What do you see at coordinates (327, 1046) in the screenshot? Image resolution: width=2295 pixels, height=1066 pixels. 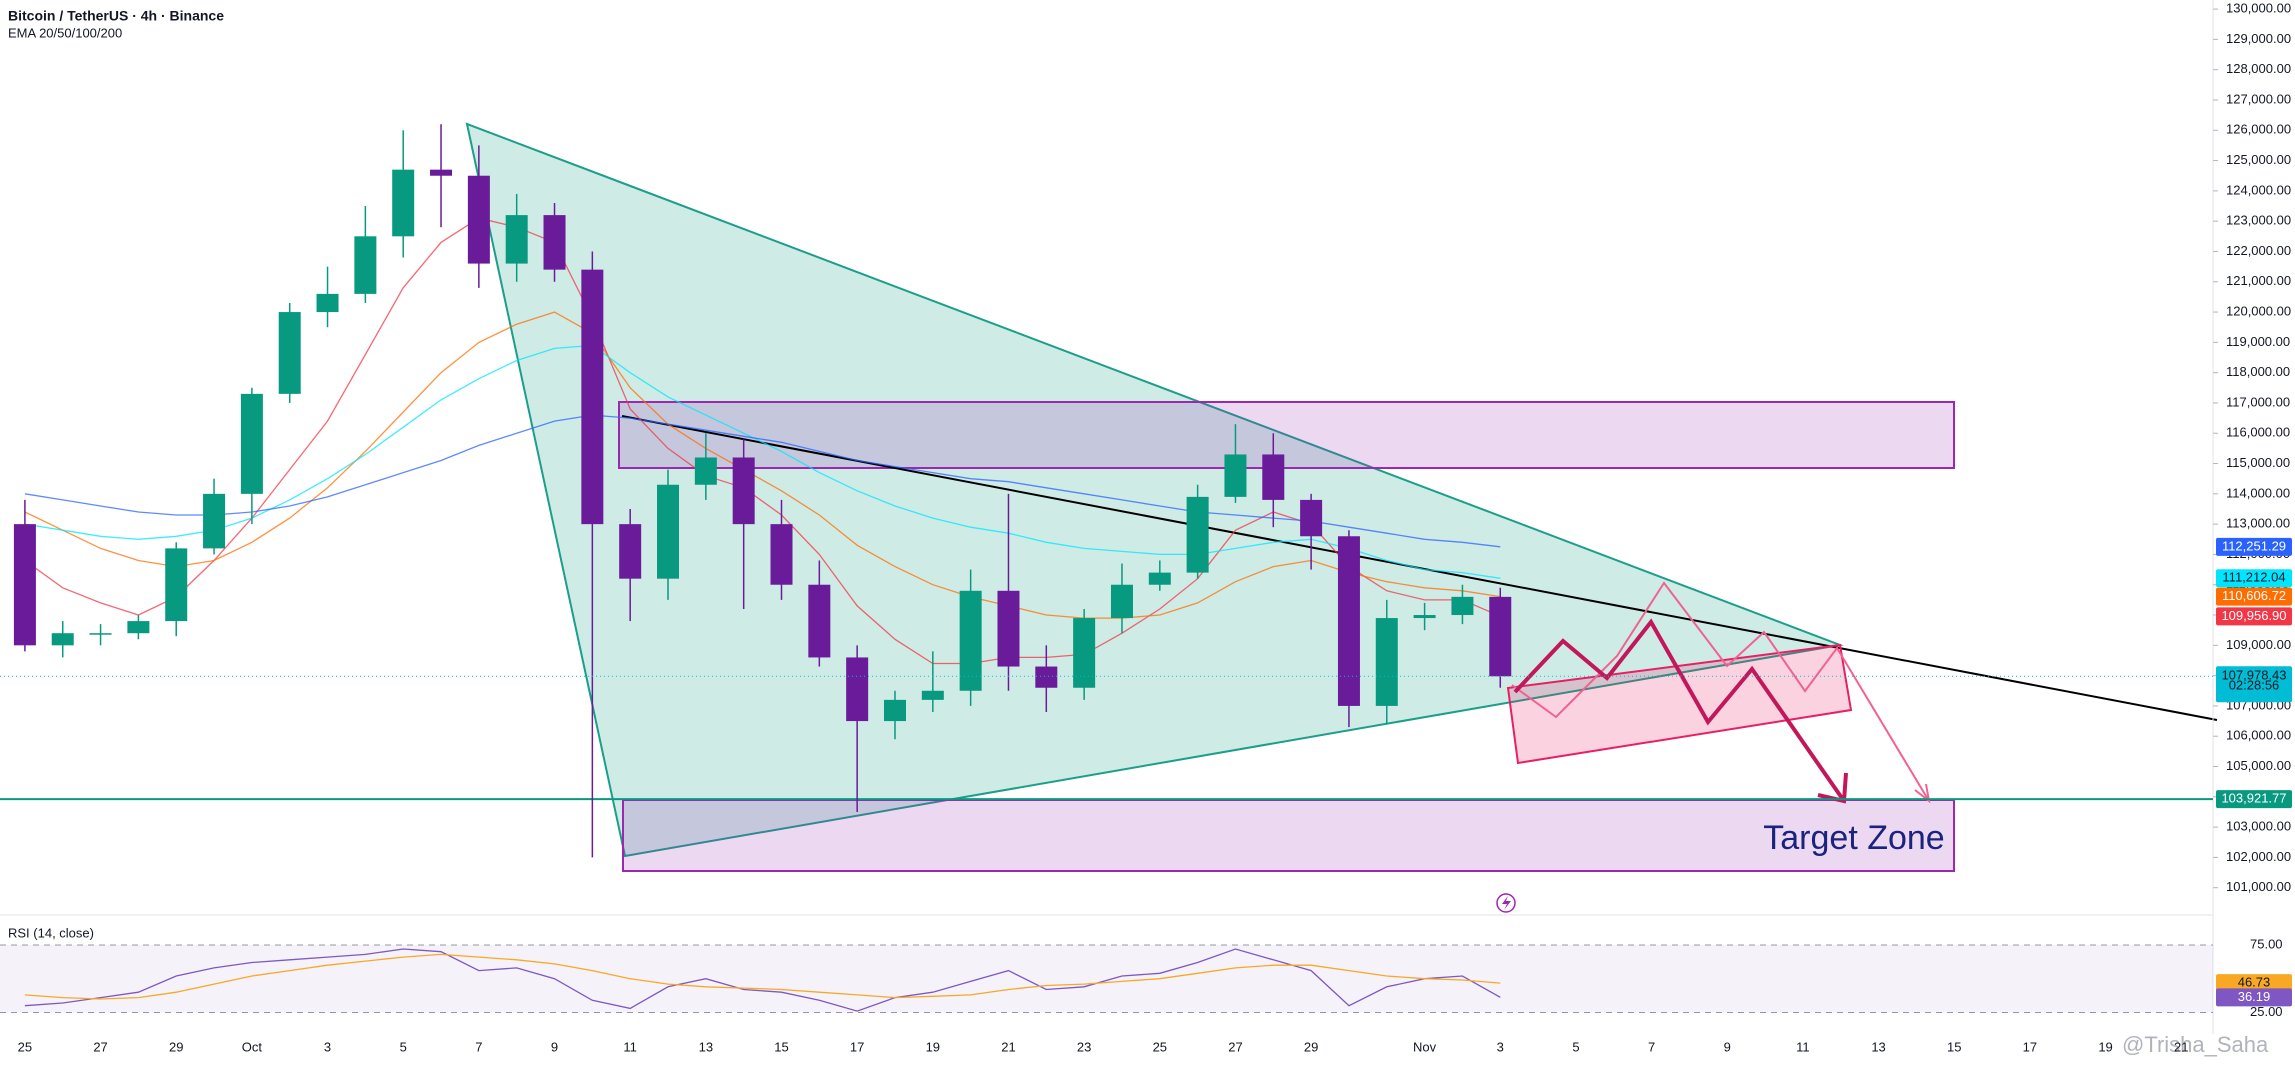 I see `x-tick-label: 3` at bounding box center [327, 1046].